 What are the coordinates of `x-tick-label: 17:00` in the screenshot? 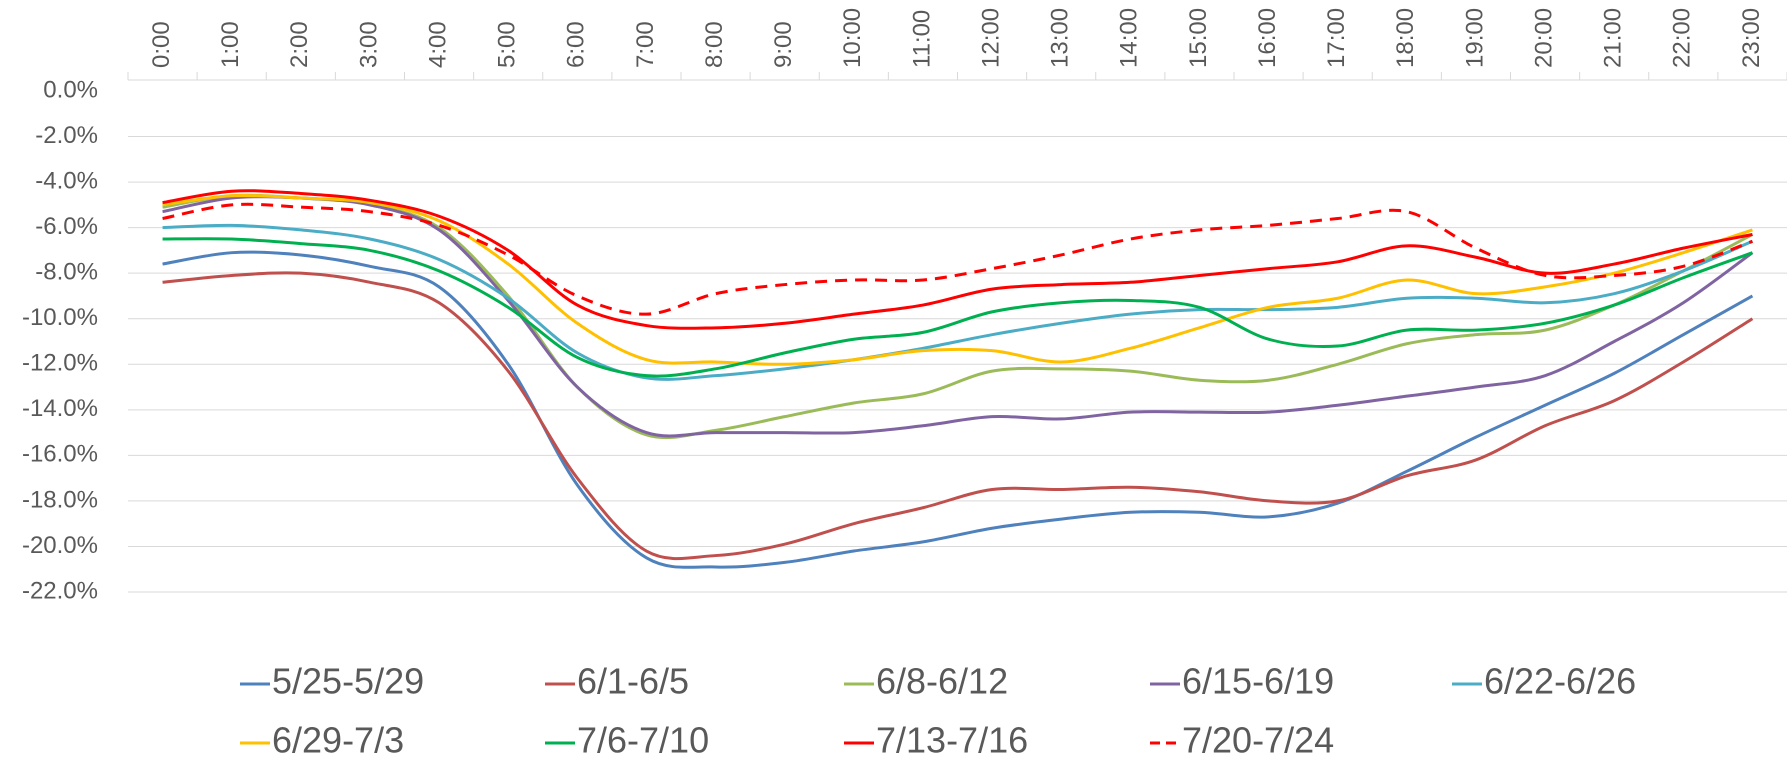 It's located at (1336, 38).